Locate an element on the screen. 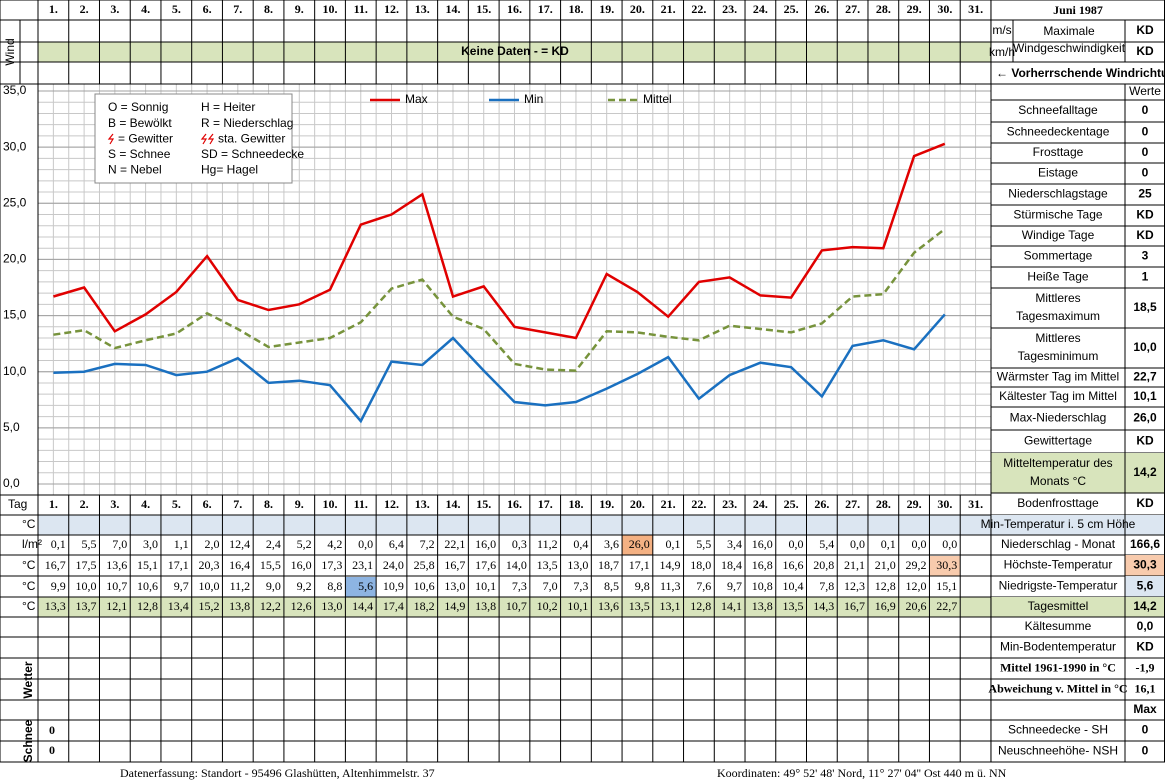  stat-label: Höchste-Temperatur is located at coordinates (1058, 565).